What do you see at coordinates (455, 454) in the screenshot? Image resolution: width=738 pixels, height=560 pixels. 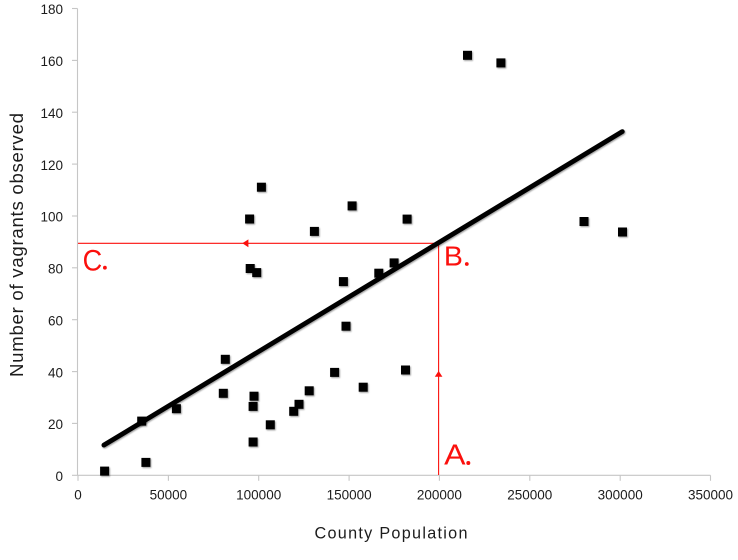 I see `svg-text: A` at bounding box center [455, 454].